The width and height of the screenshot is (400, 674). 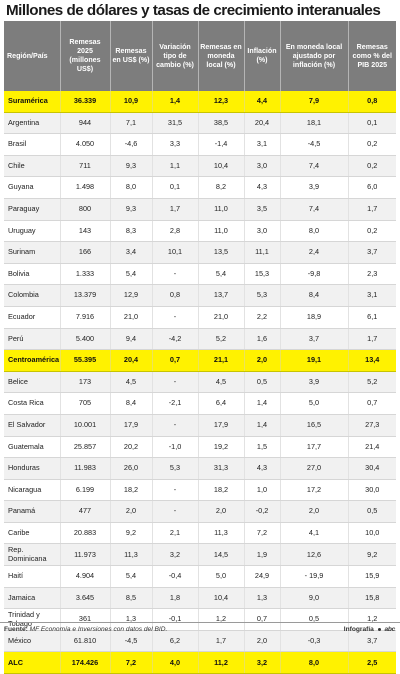 I want to click on region-cell: Perú, so click(x=32, y=339).